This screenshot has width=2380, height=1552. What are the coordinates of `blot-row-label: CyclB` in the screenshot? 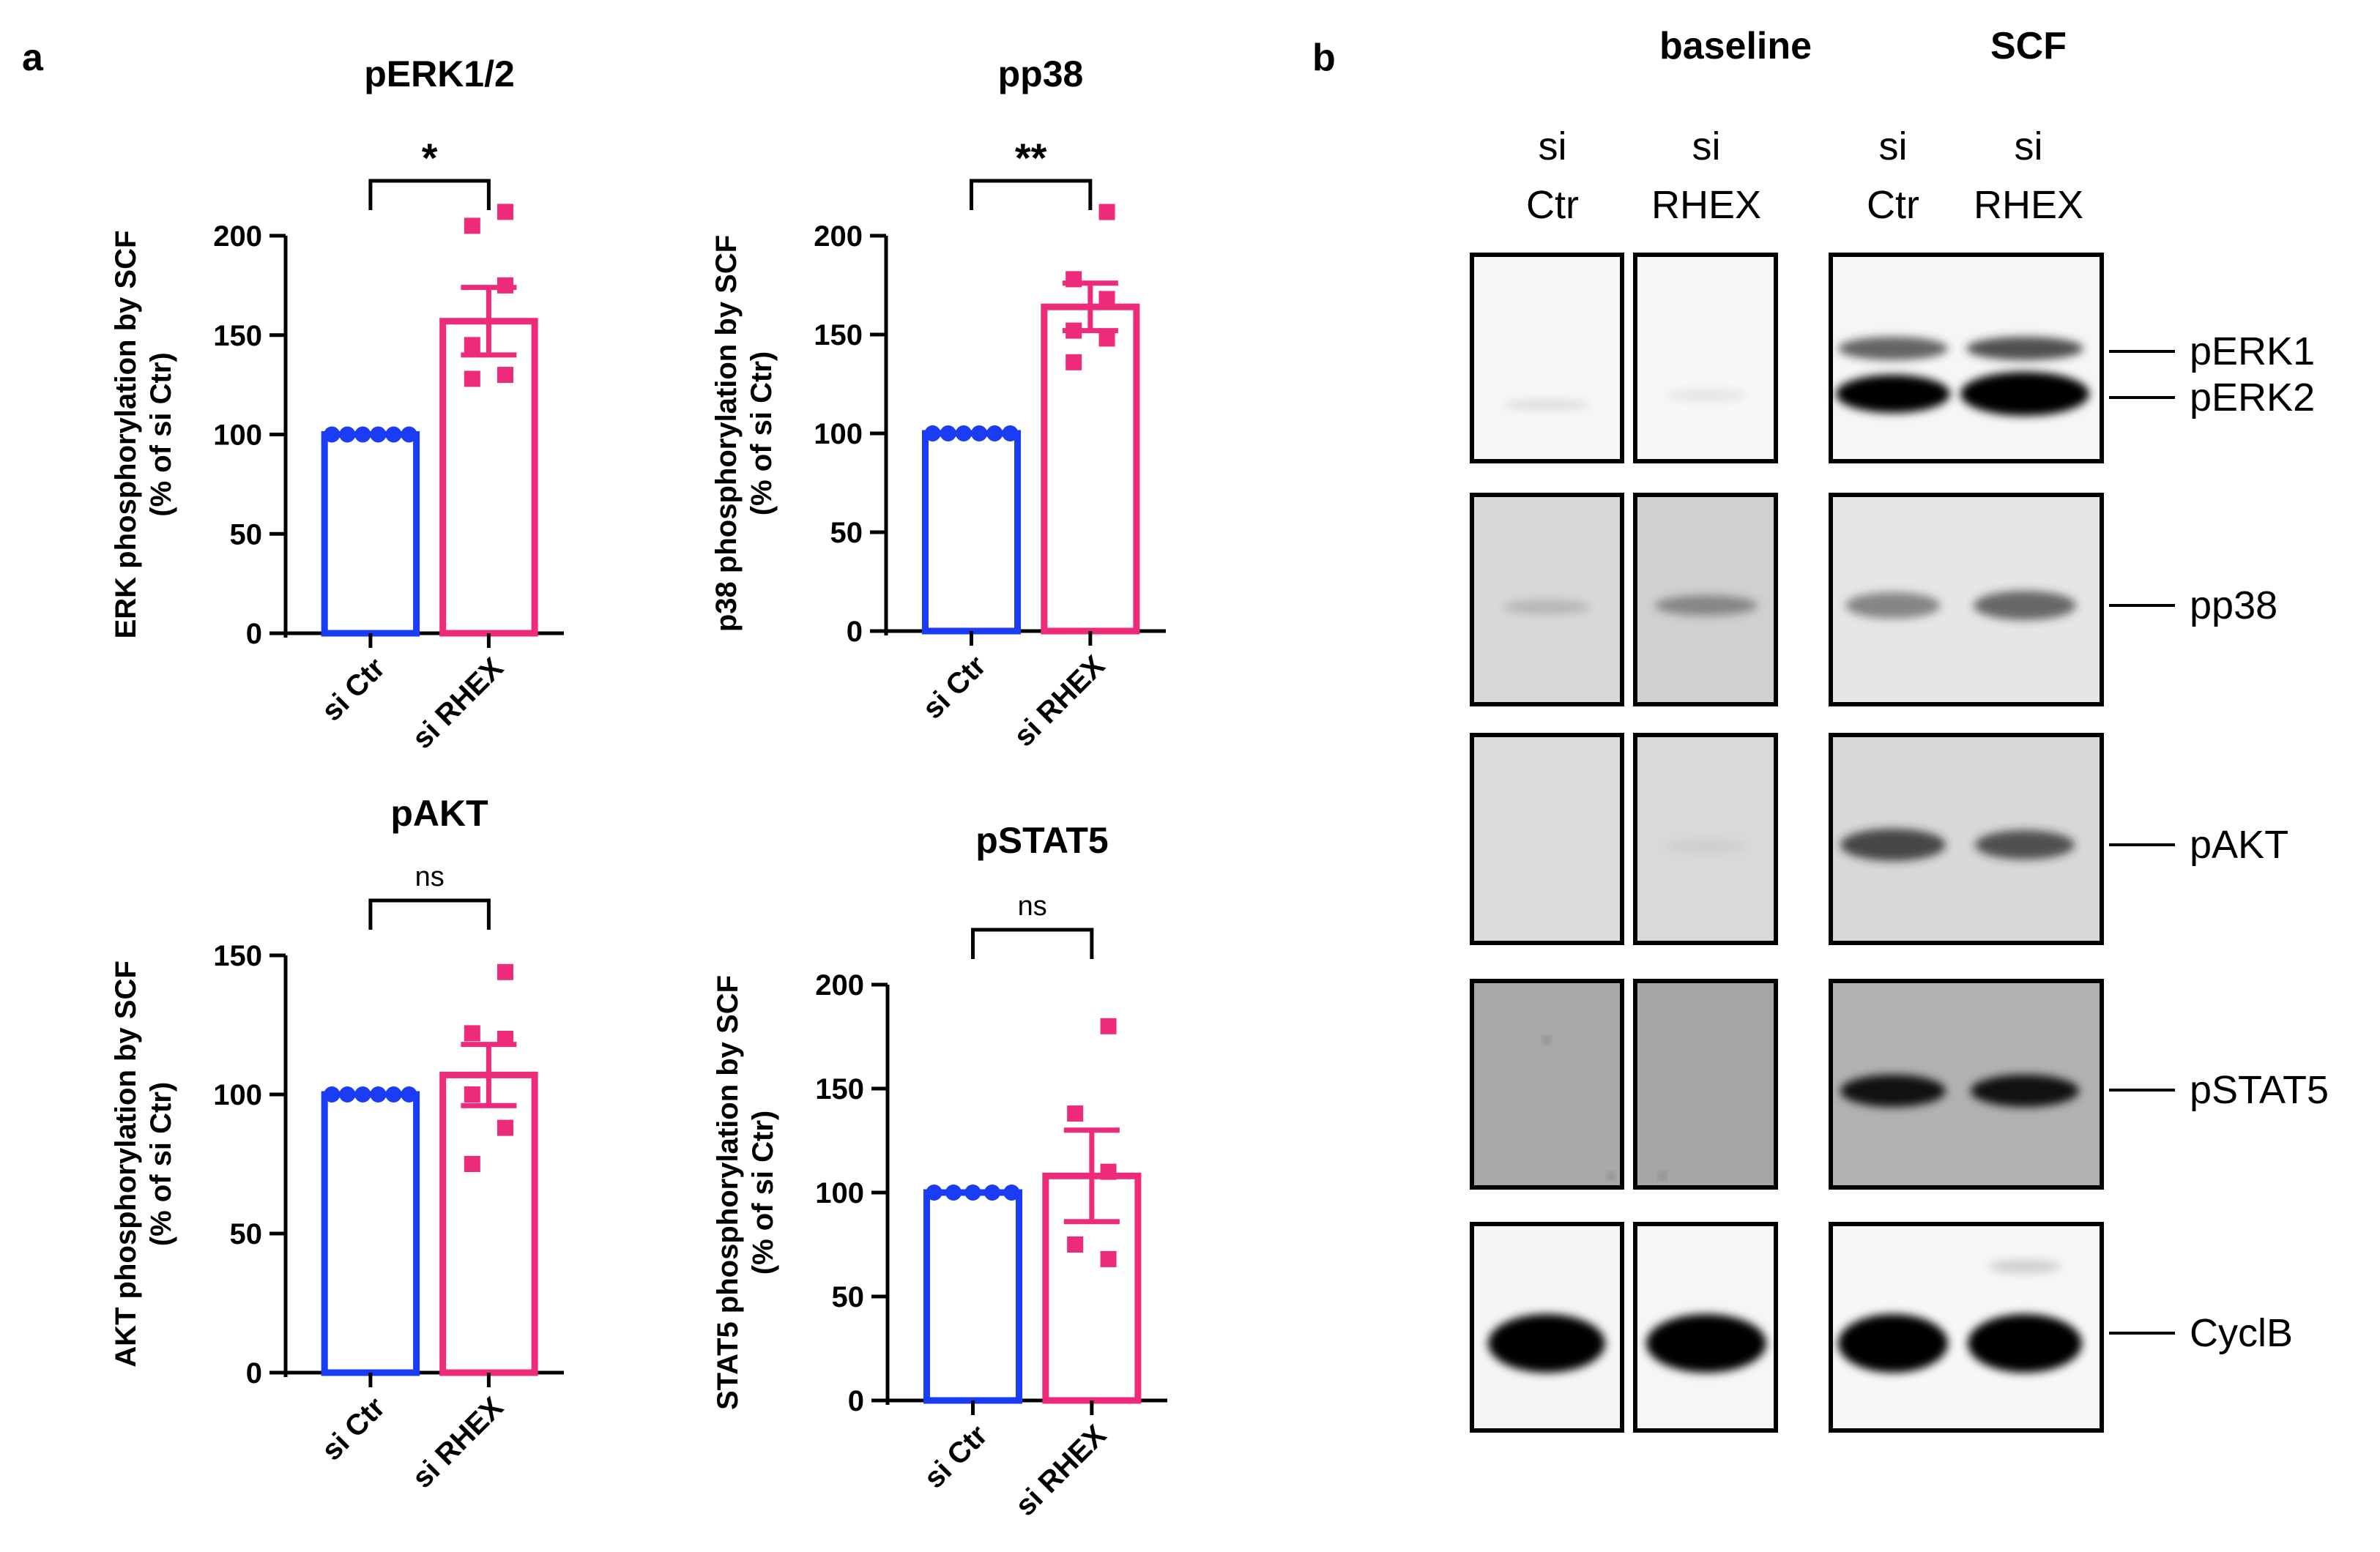 It's located at (2241, 1333).